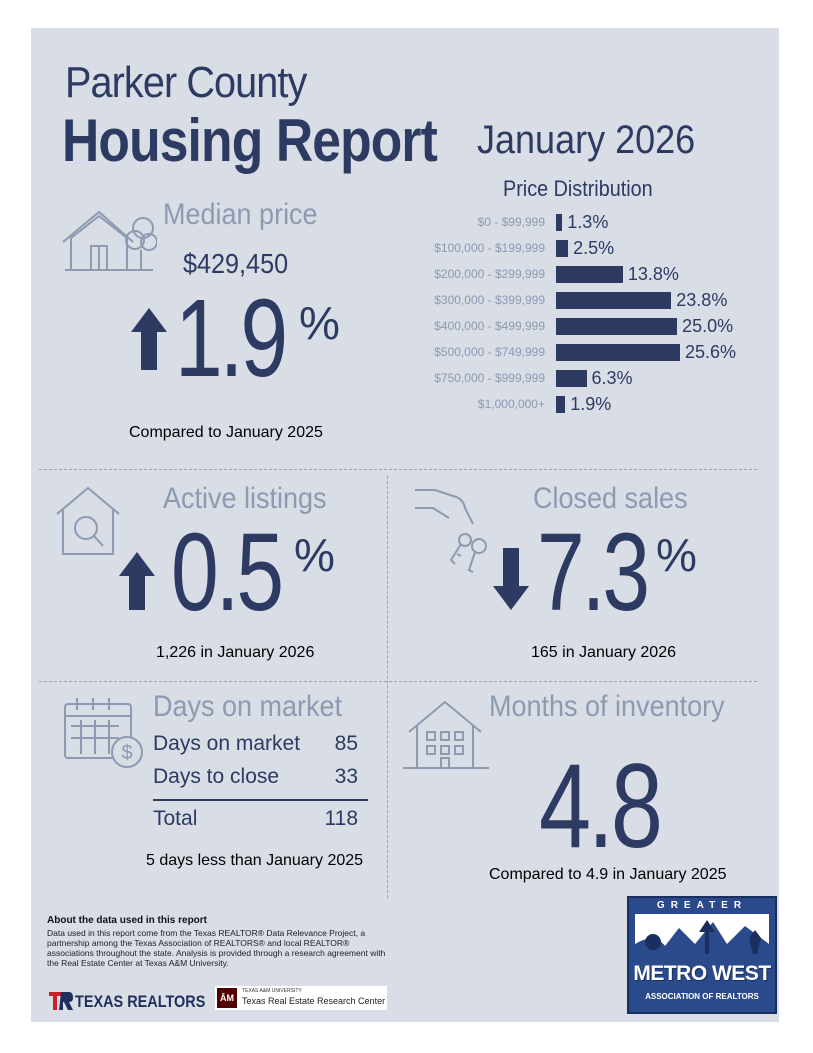 Image resolution: width=813 pixels, height=1053 pixels. Describe the element at coordinates (272, 991) in the screenshot. I see `tamu-university: TEXAS A&M UNIVERSITY` at that location.